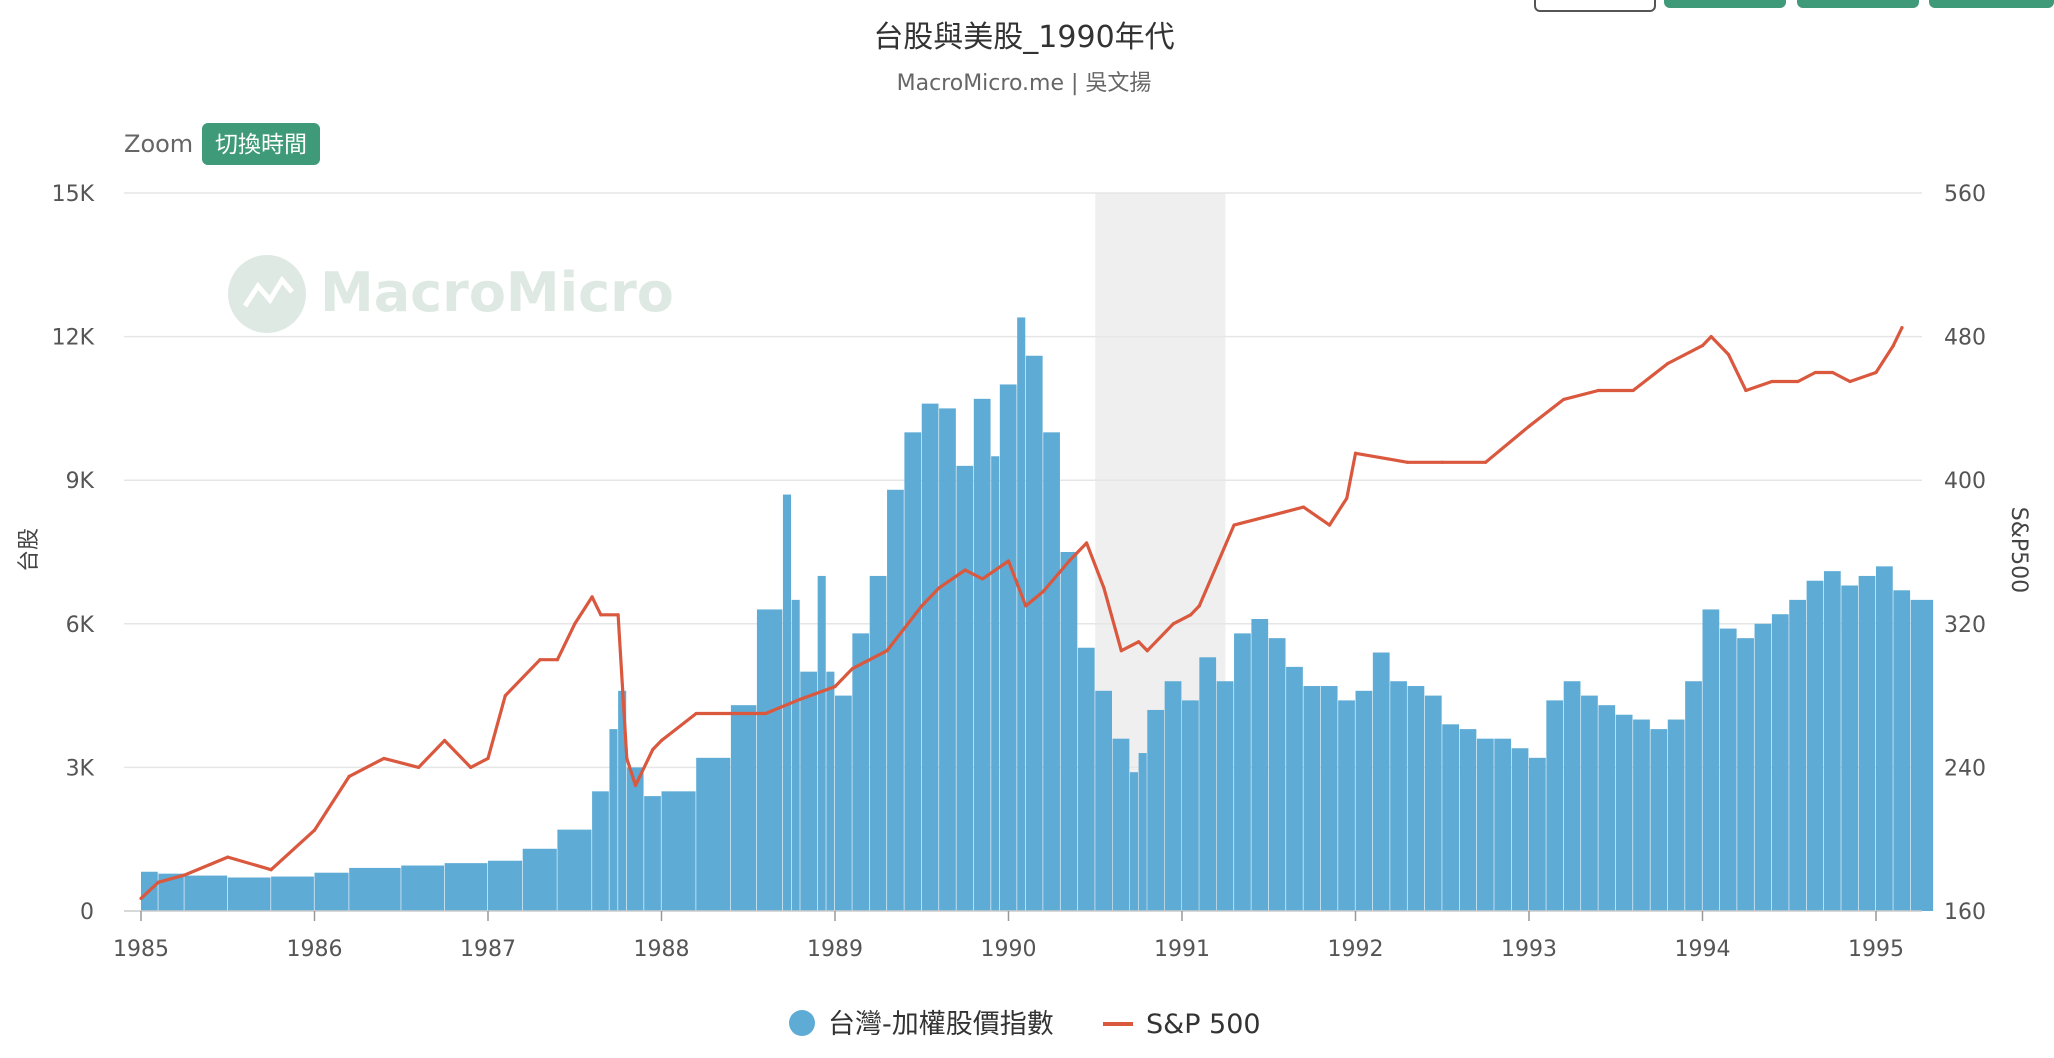 This screenshot has height=1058, width=2054. What do you see at coordinates (941, 1024) in the screenshot?
I see `legend-bar-label: 台灣-加權股價指數` at bounding box center [941, 1024].